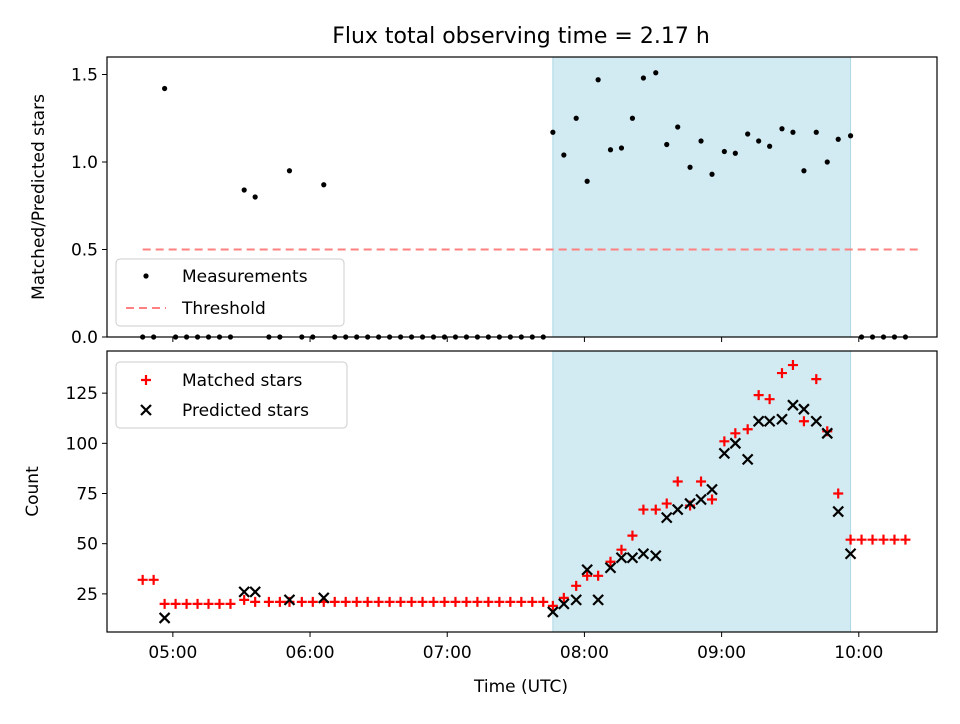 The height and width of the screenshot is (724, 960). Describe the element at coordinates (702, 197) in the screenshot. I see `ratio-observing-window` at that location.